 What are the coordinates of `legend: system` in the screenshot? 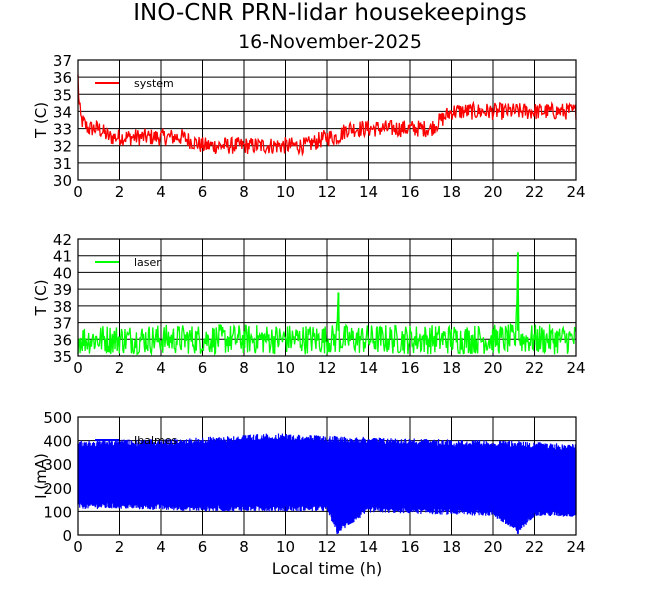 It's located at (134, 83).